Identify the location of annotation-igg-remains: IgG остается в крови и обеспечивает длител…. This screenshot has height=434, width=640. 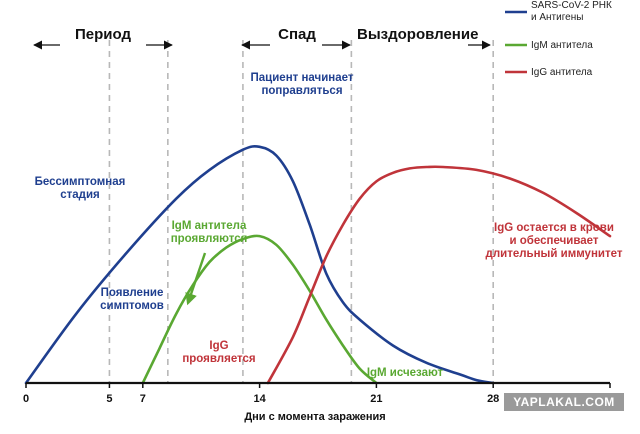
(554, 241).